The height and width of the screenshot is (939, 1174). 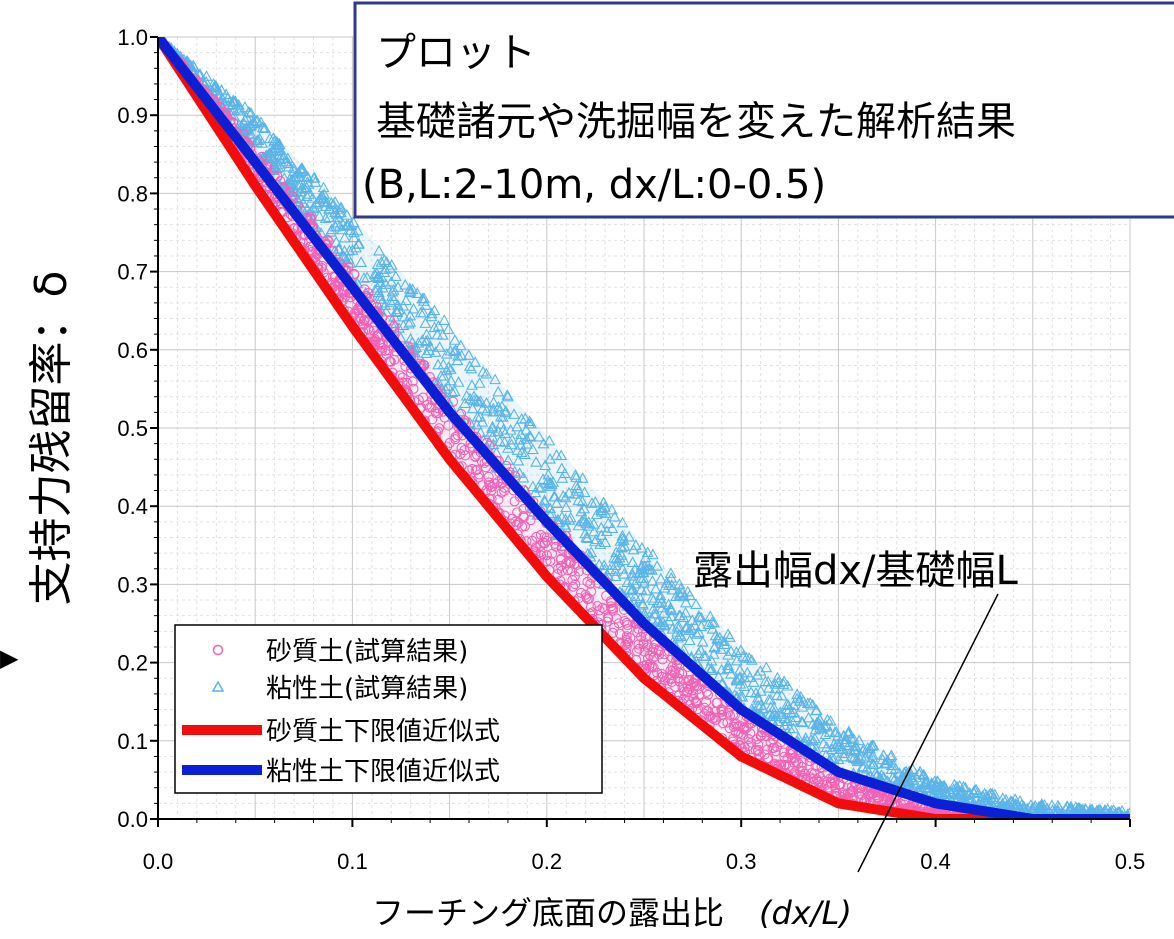 I want to click on pointer-label: 露出幅dx/基礎幅L, so click(x=856, y=571).